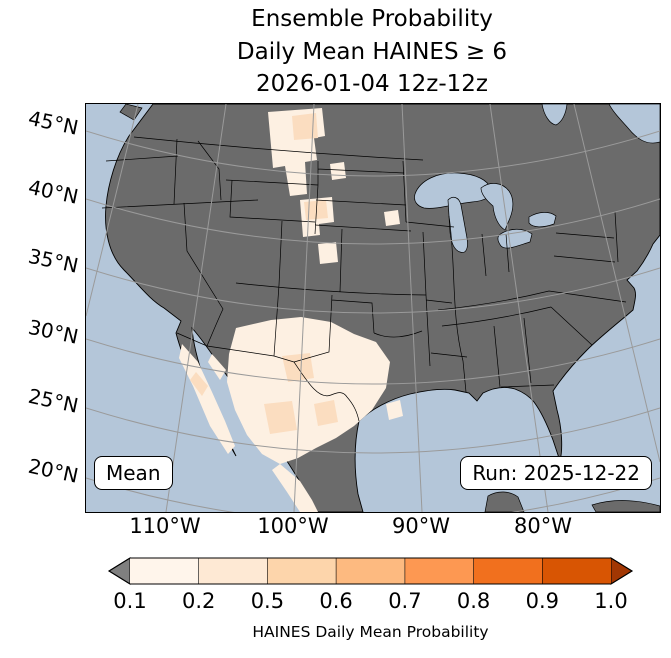  What do you see at coordinates (165, 526) in the screenshot?
I see `lon-label-110w: 110°W` at bounding box center [165, 526].